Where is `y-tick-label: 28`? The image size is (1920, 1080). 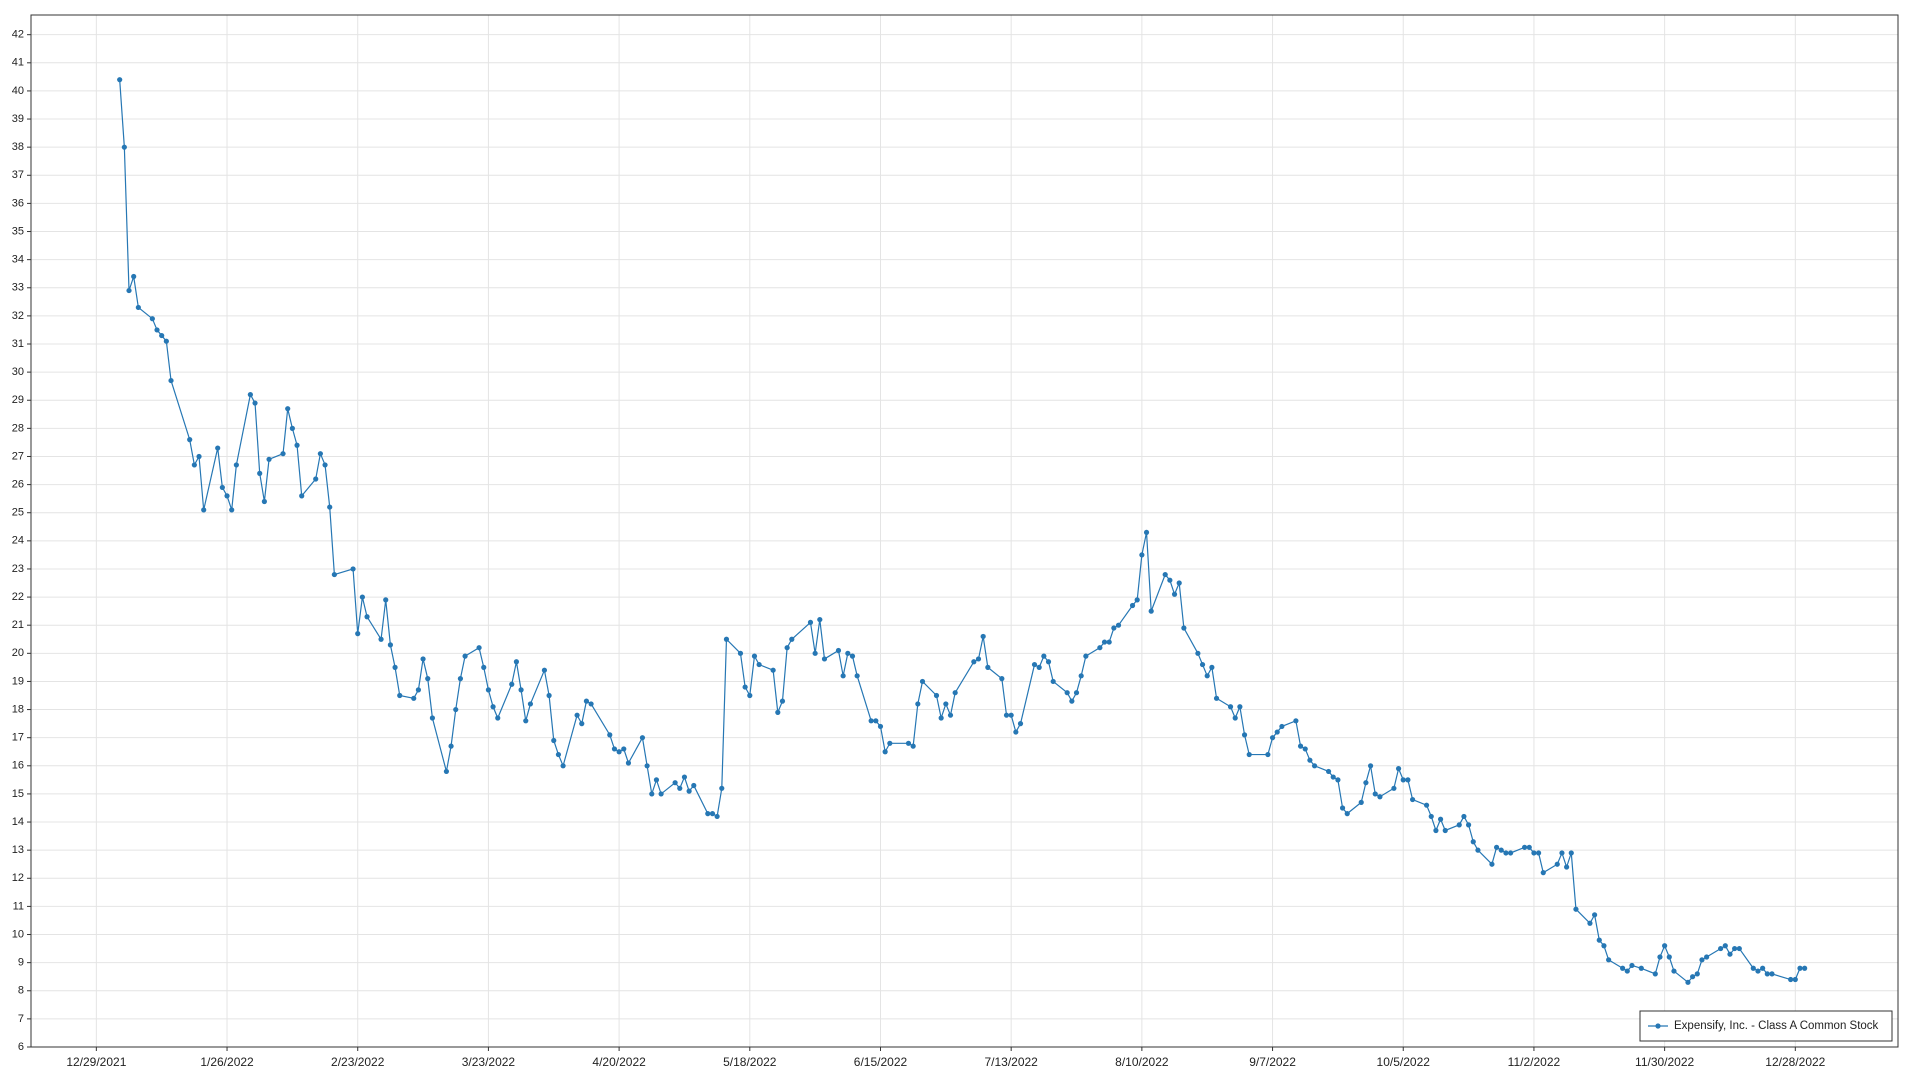 y-tick-label: 28 is located at coordinates (18, 428).